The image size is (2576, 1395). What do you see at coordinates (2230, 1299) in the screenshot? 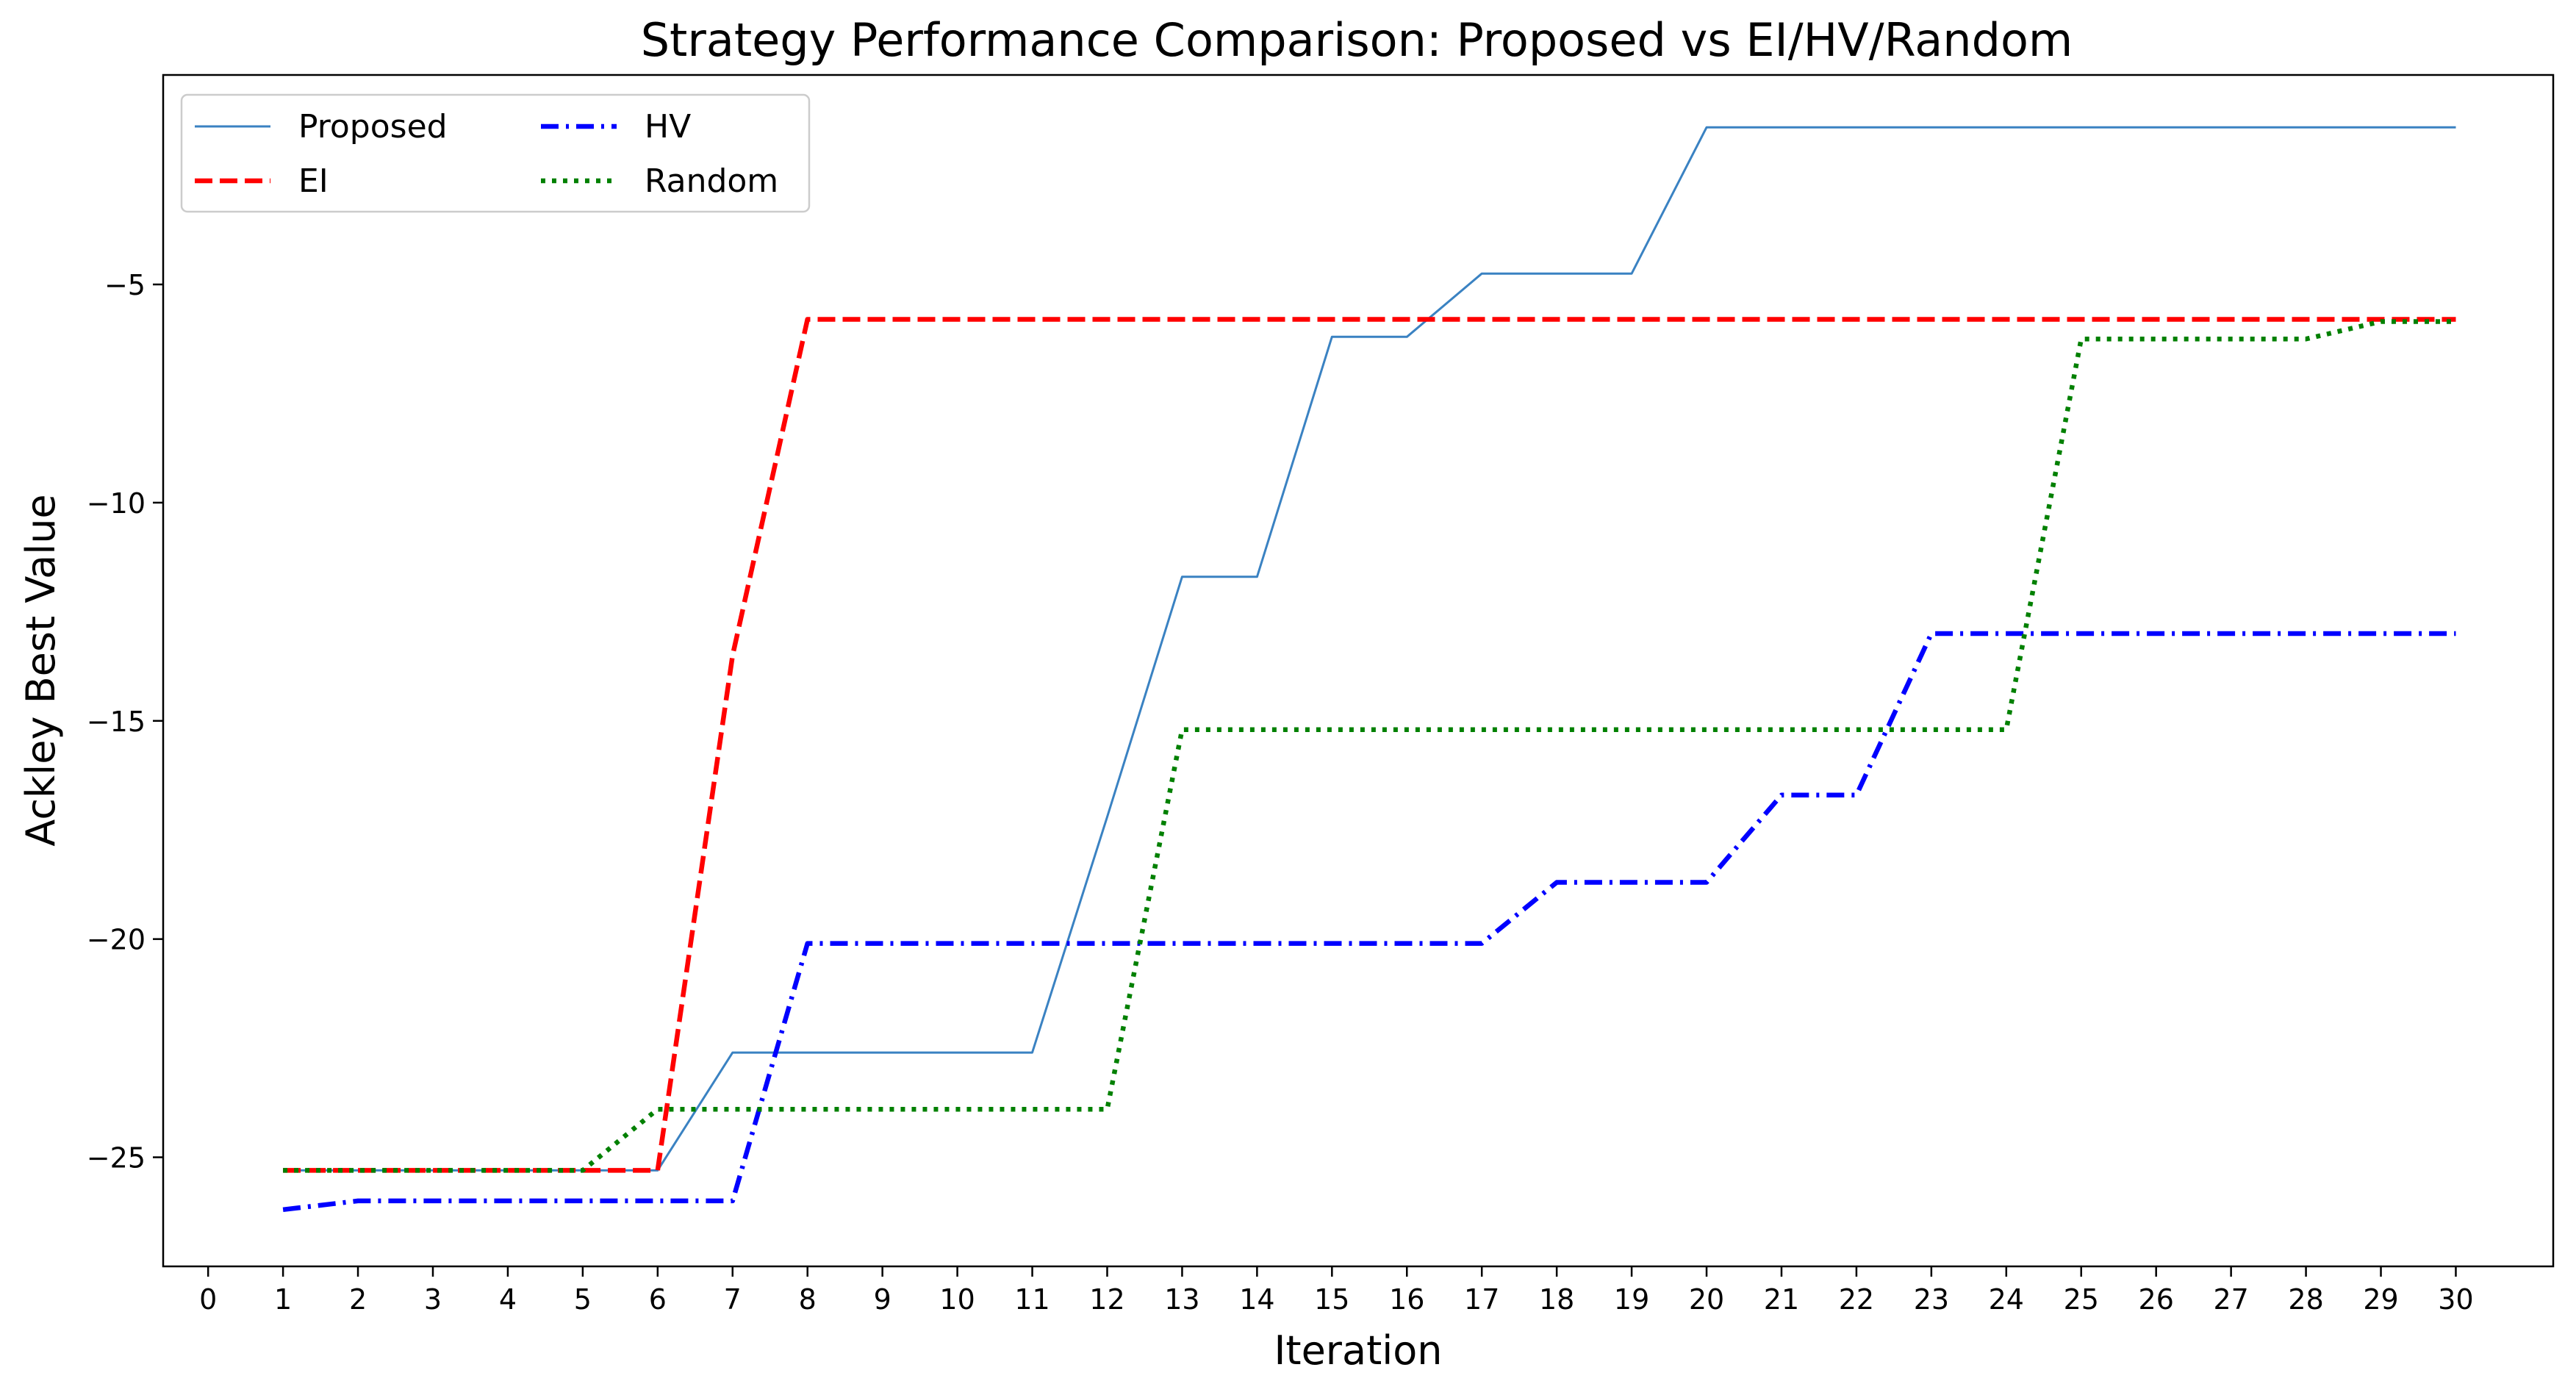
I see `x-tick-label: 27` at bounding box center [2230, 1299].